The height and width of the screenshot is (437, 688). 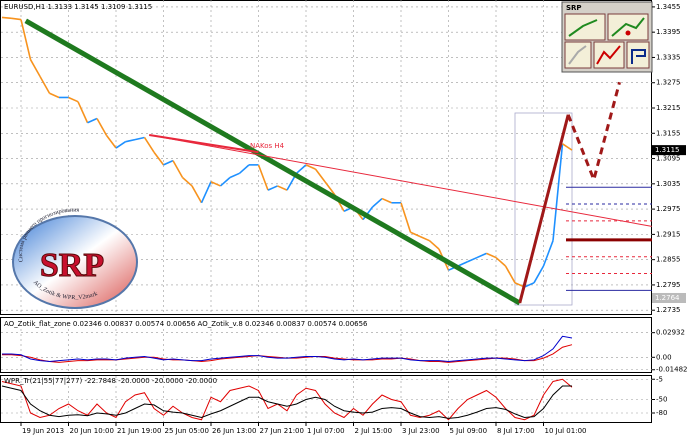 What do you see at coordinates (43, 431) in the screenshot?
I see `x-tick-label: 19 Jun 2013` at bounding box center [43, 431].